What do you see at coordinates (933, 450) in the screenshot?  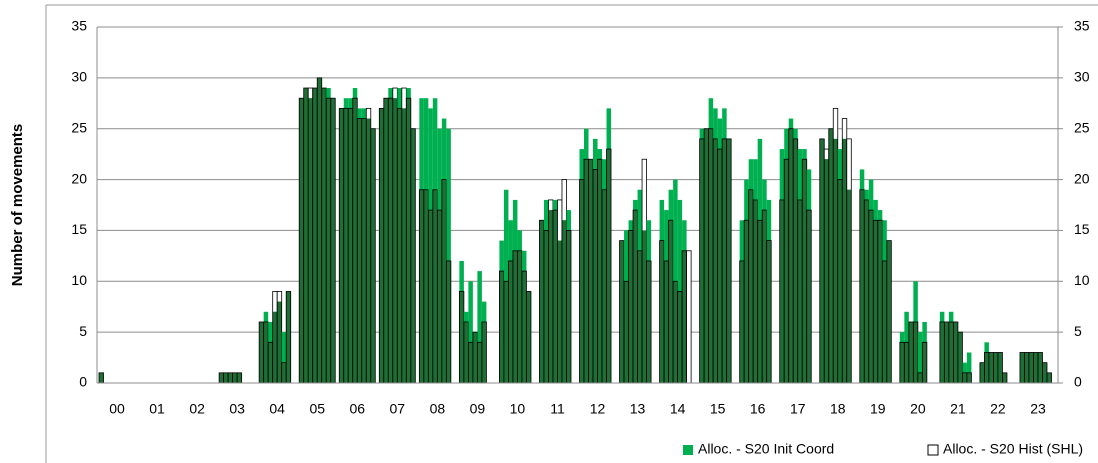 I see `legend-swatch` at bounding box center [933, 450].